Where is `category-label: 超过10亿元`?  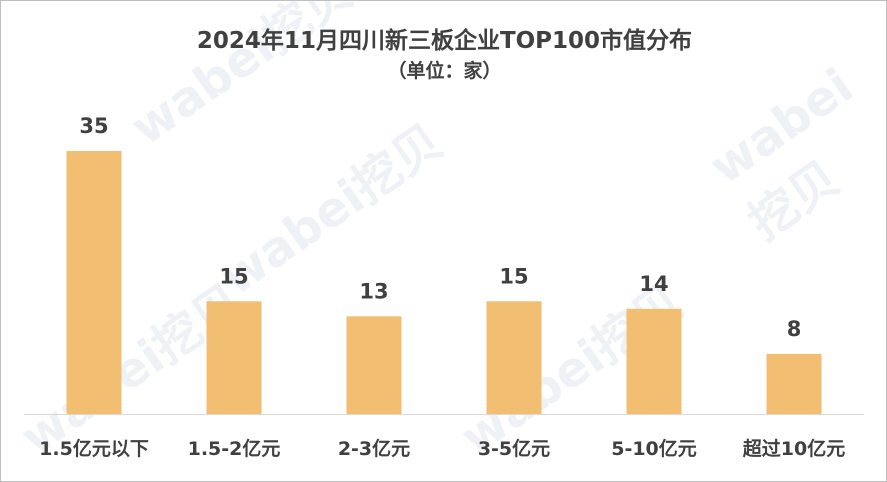
category-label: 超过10亿元 is located at coordinates (793, 448).